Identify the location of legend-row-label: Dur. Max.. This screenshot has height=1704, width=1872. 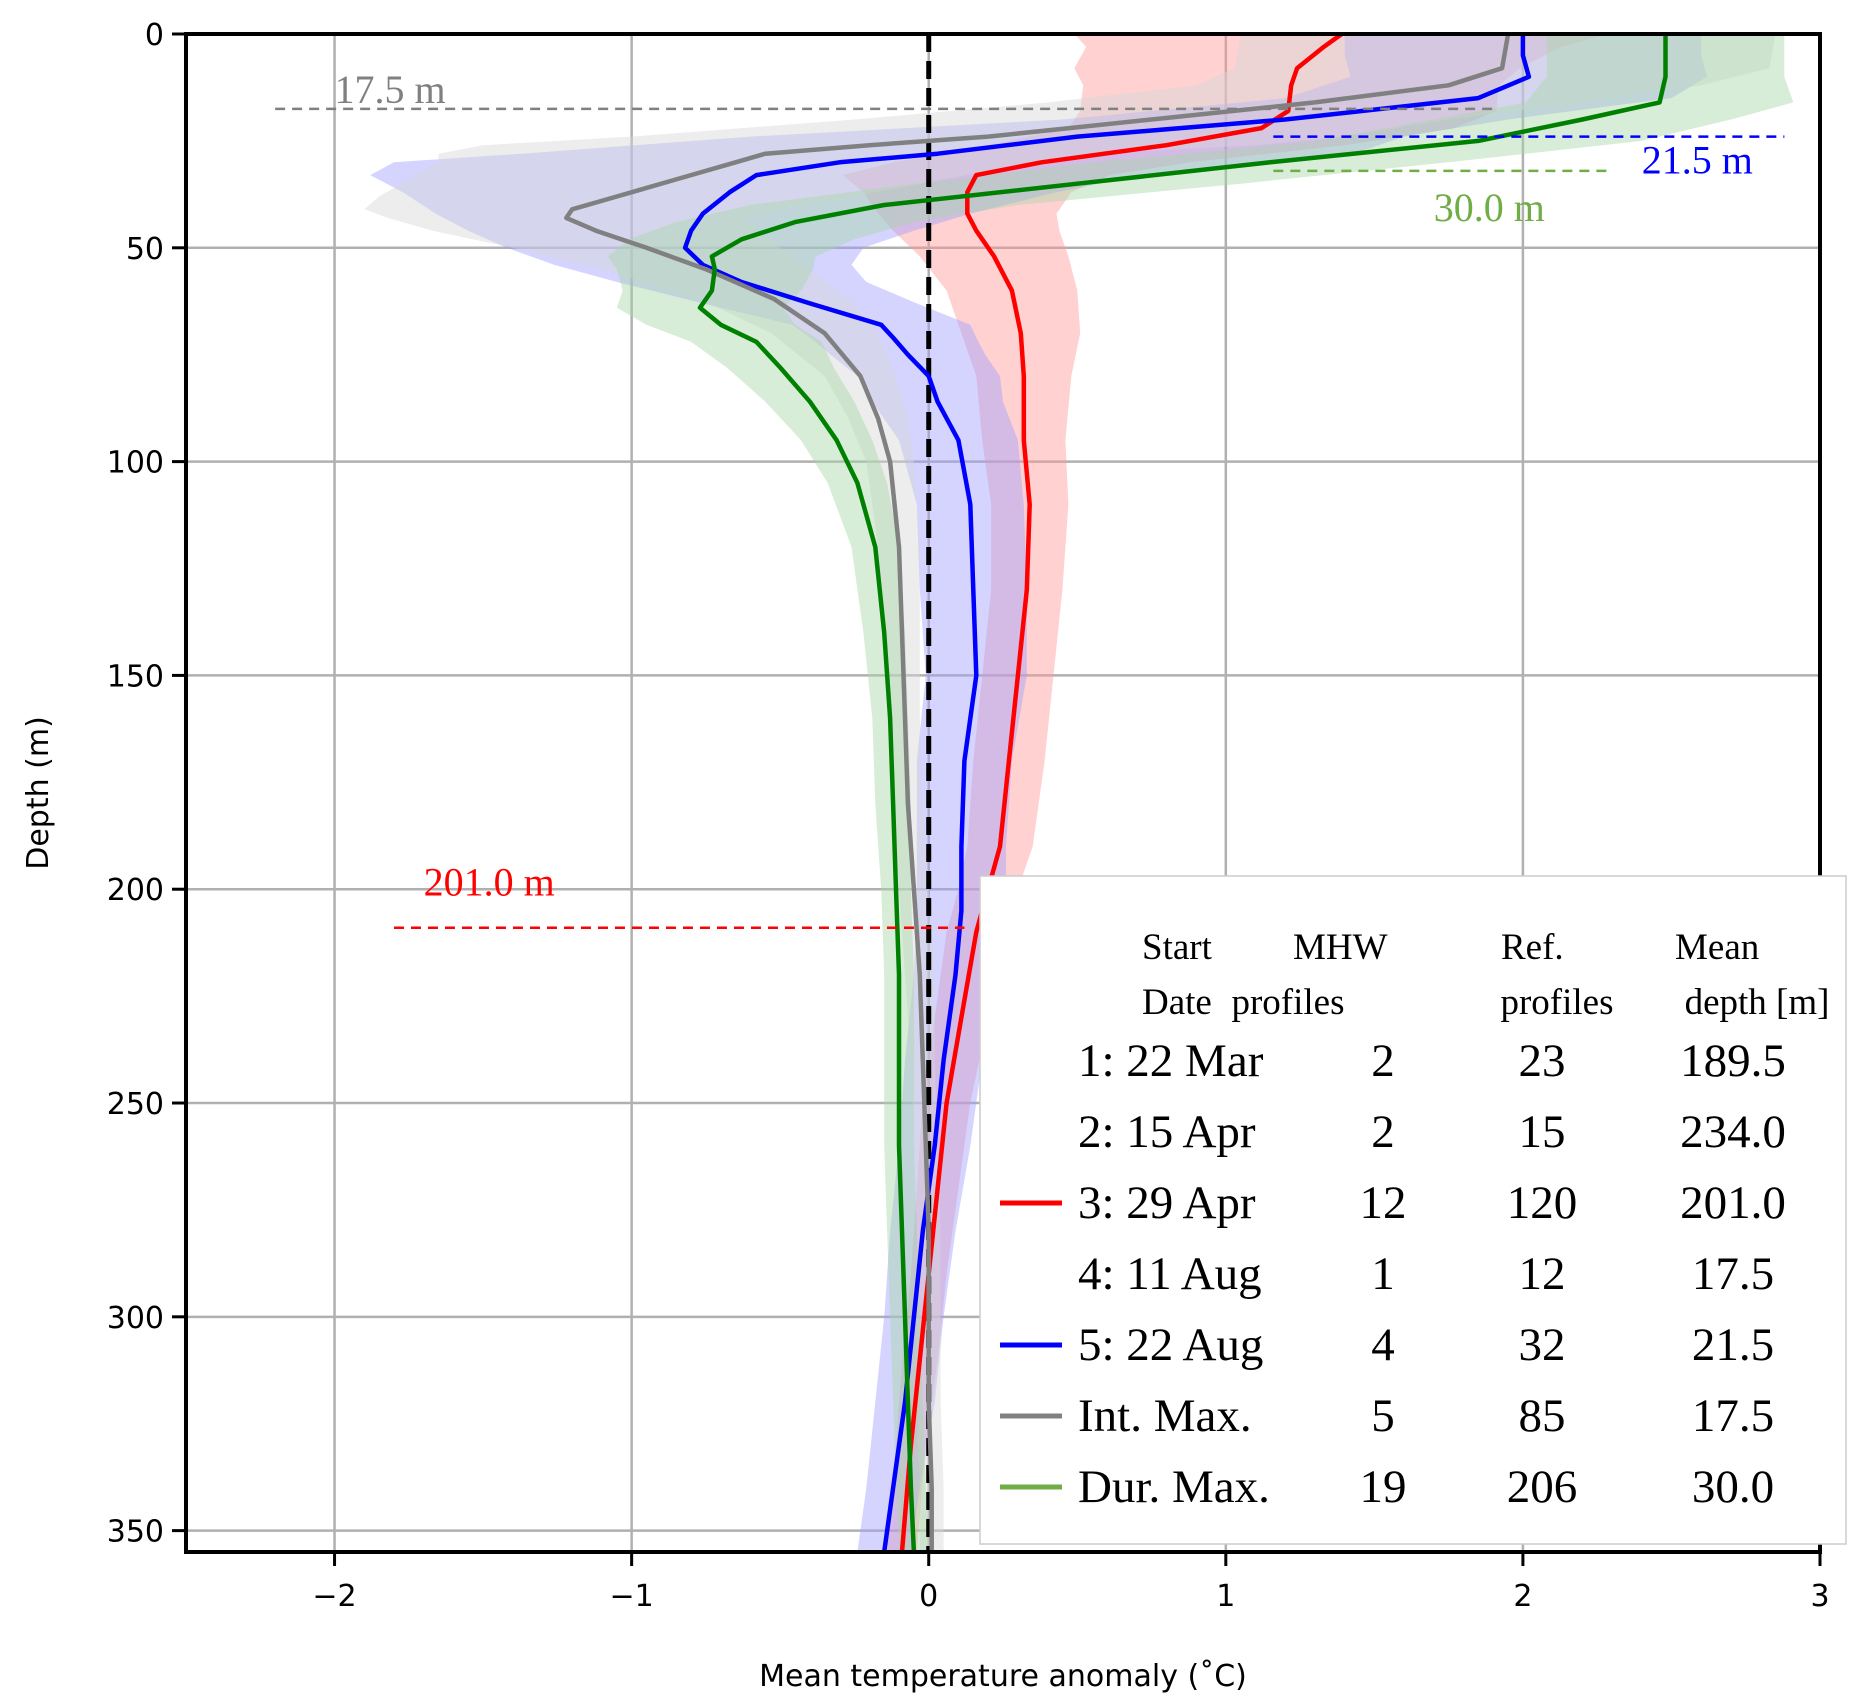
(1174, 1487).